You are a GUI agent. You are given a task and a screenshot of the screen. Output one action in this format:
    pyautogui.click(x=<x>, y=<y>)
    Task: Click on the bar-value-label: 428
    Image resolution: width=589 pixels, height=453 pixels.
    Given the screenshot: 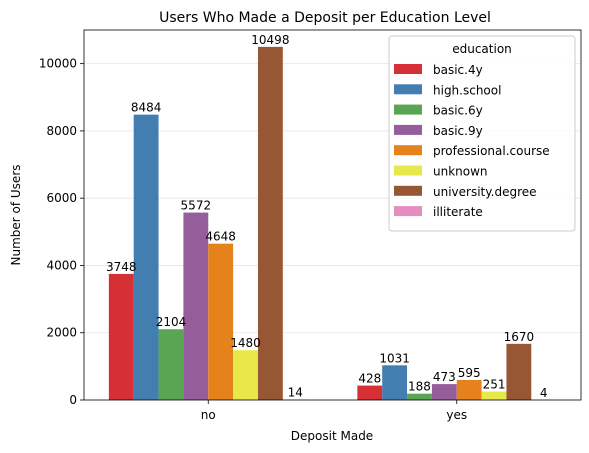 What is the action you would take?
    pyautogui.click(x=369, y=379)
    